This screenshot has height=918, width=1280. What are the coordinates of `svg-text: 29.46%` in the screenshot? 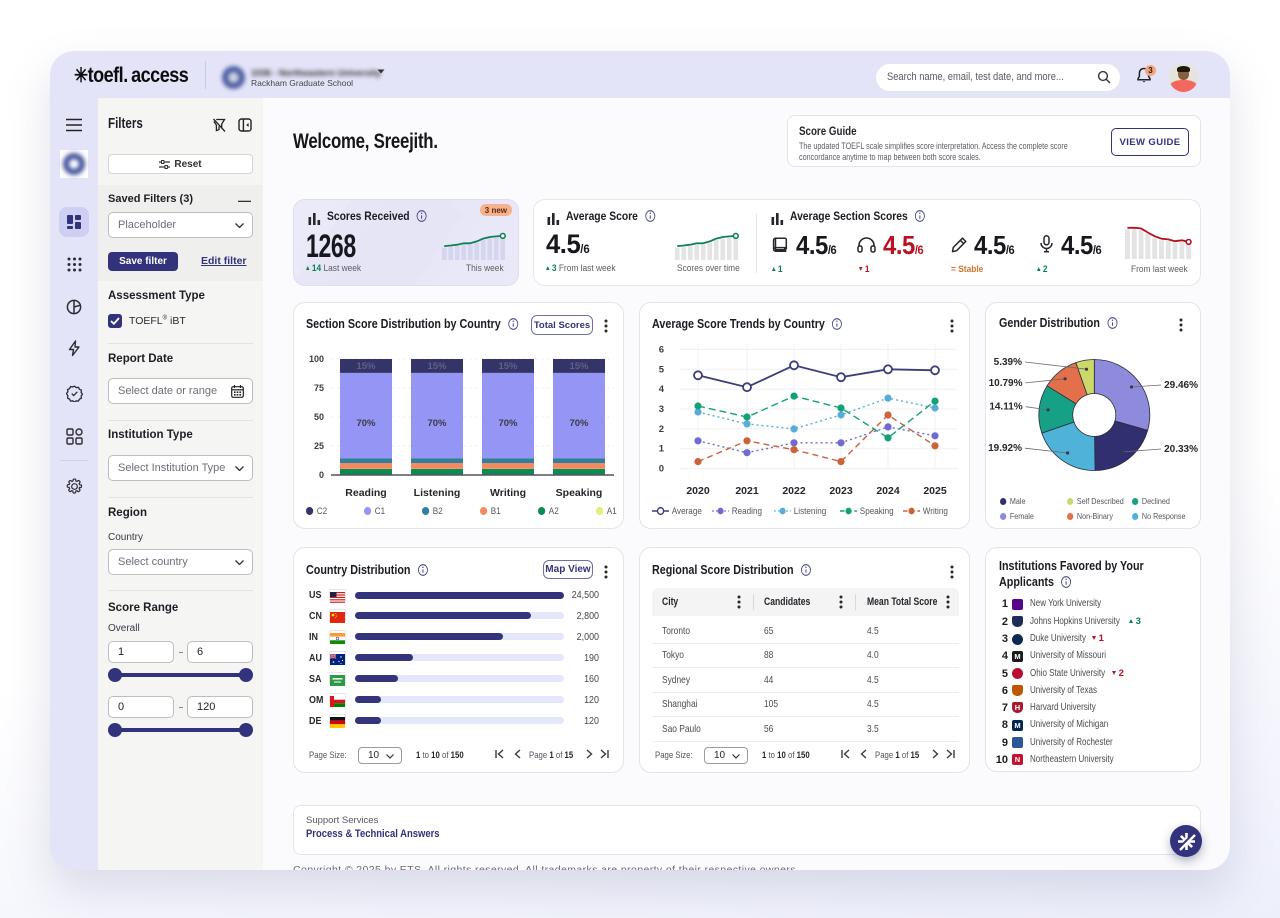 It's located at (1181, 385).